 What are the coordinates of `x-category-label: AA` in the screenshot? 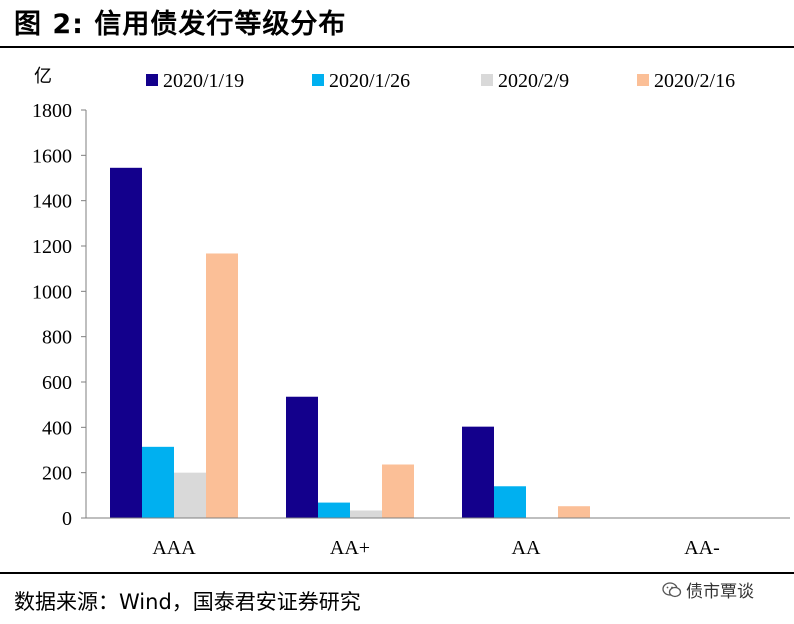 It's located at (526, 548).